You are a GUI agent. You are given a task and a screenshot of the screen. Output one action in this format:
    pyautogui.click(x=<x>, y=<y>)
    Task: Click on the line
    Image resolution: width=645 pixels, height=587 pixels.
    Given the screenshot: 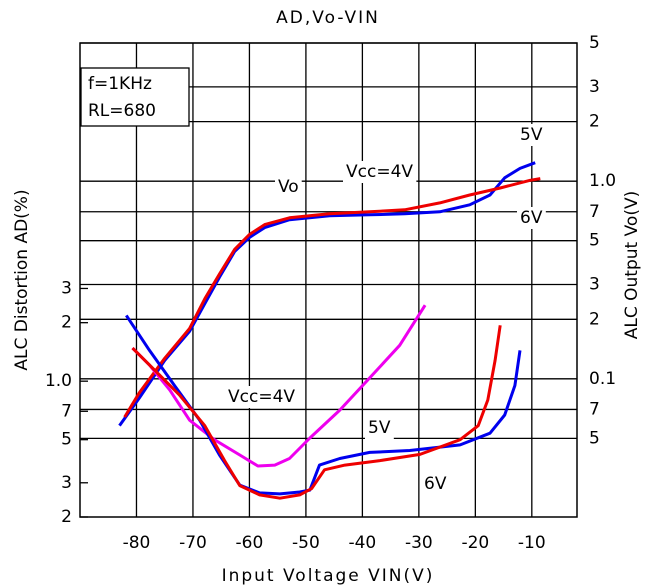 What is the action you would take?
    pyautogui.click(x=279, y=386)
    